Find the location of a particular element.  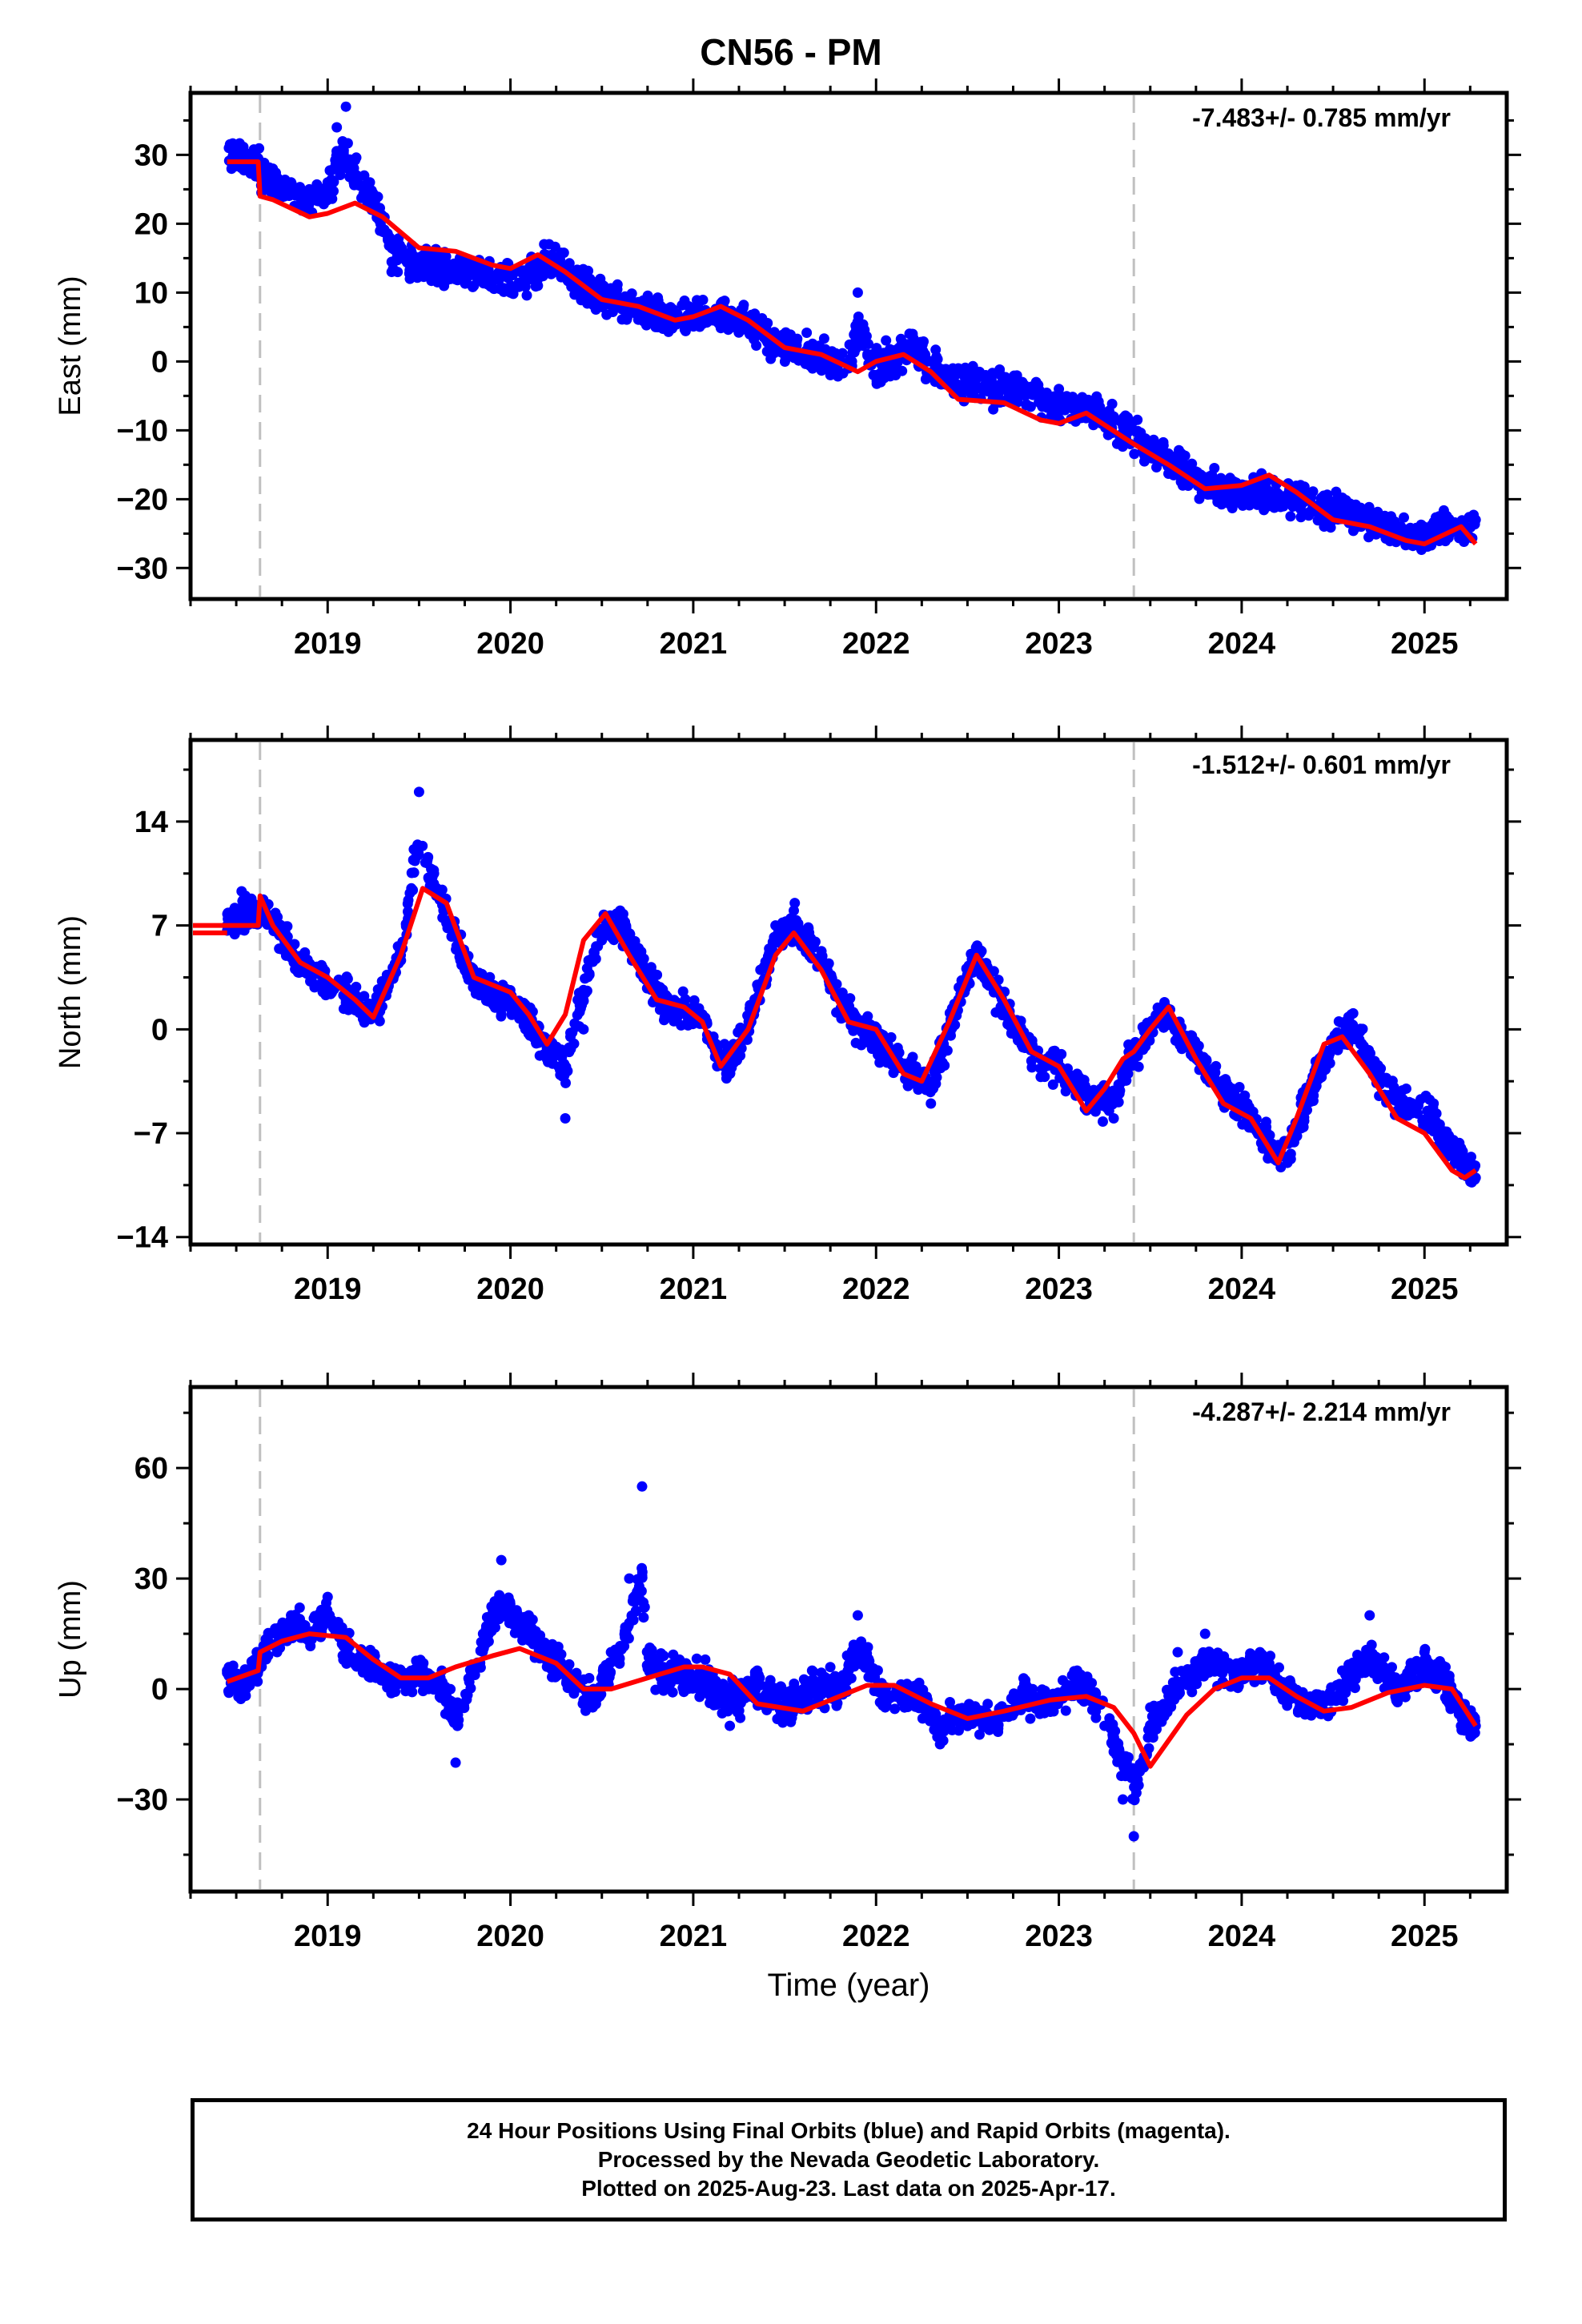

x-tick-label: 2019 is located at coordinates (328, 1936).